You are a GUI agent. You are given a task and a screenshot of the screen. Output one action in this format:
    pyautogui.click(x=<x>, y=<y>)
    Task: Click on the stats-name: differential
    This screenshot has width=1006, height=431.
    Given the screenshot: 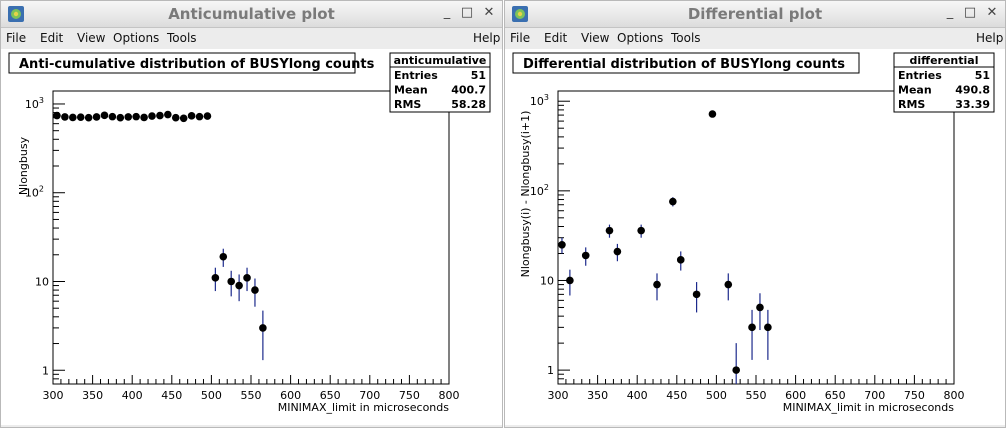 What is the action you would take?
    pyautogui.click(x=944, y=60)
    